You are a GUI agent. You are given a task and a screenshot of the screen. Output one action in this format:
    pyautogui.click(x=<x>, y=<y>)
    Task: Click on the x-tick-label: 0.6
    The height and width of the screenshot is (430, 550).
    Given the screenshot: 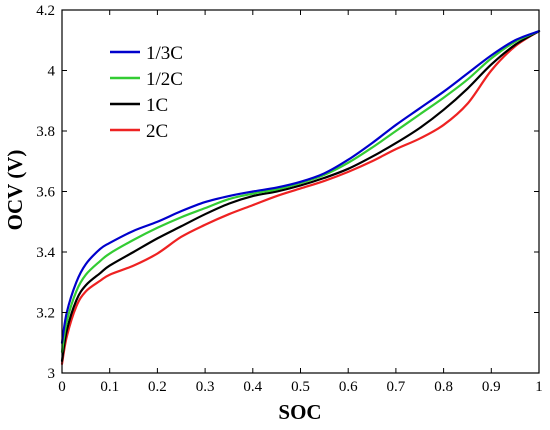 What is the action you would take?
    pyautogui.click(x=348, y=387)
    